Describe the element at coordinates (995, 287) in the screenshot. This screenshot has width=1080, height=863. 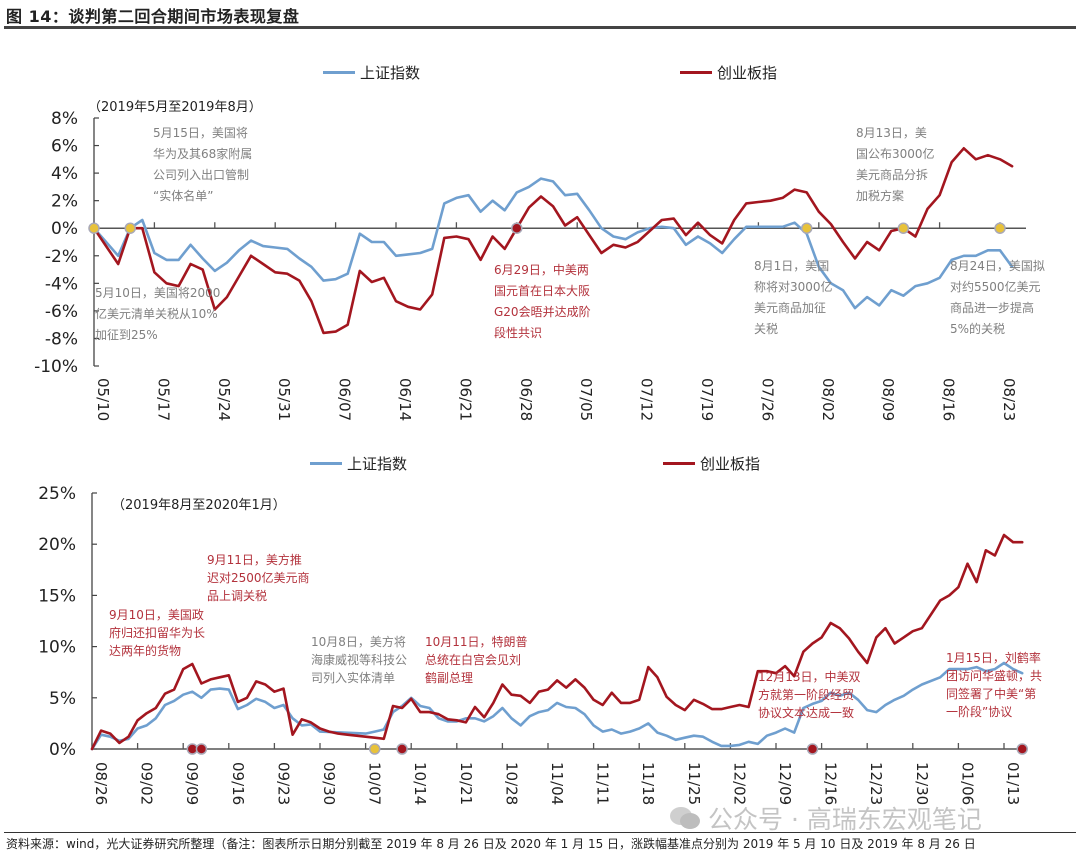
I see `annotation-line: 对约5500亿美元` at that location.